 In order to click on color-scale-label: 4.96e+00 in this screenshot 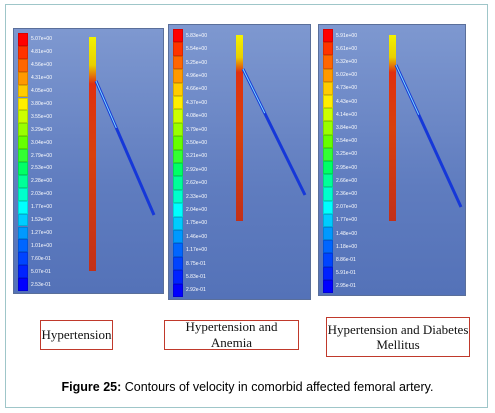, I will do `click(196, 75)`.